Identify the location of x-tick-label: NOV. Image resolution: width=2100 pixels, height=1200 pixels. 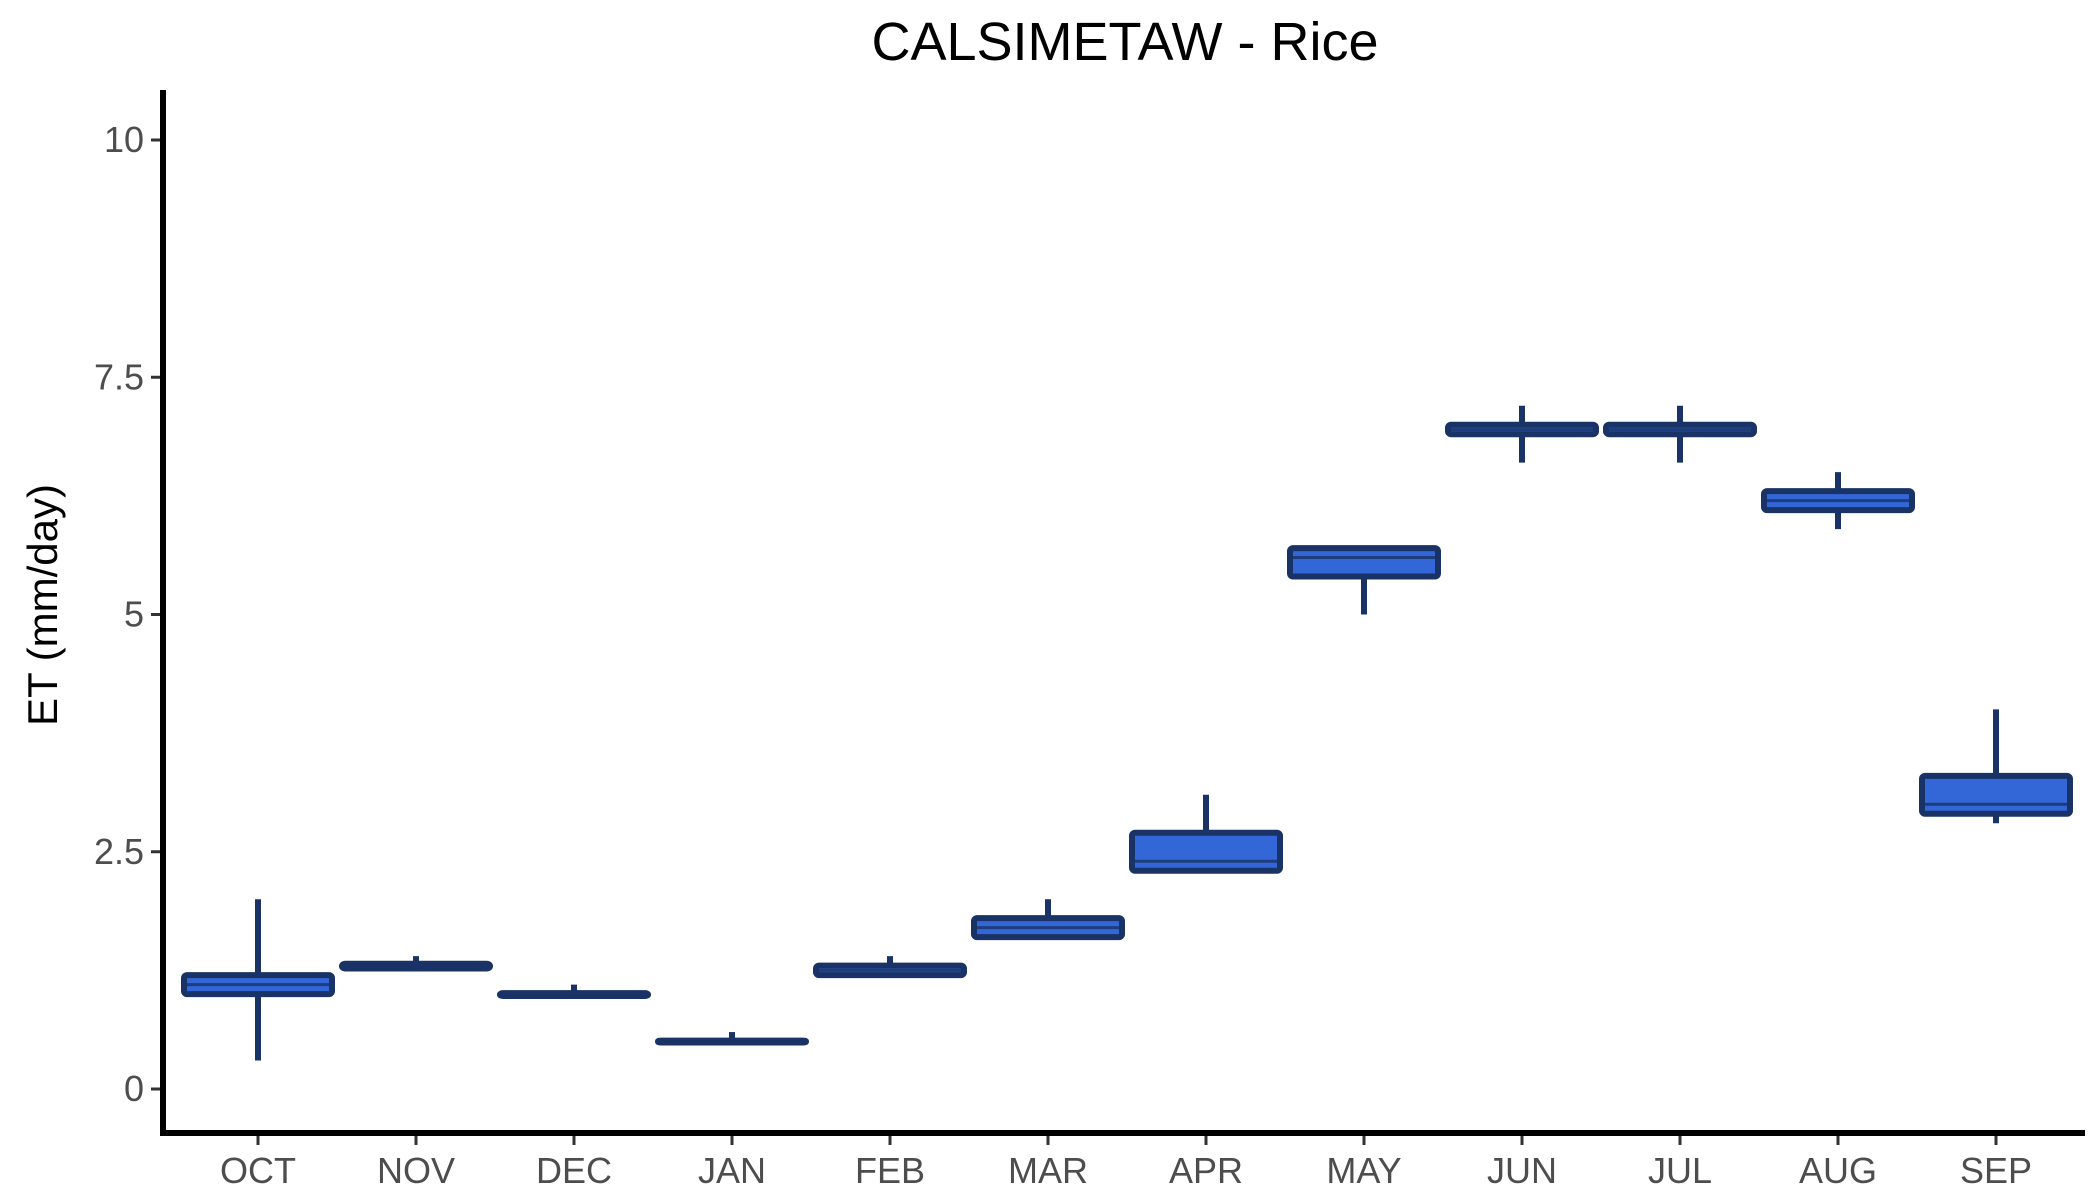
(416, 1170).